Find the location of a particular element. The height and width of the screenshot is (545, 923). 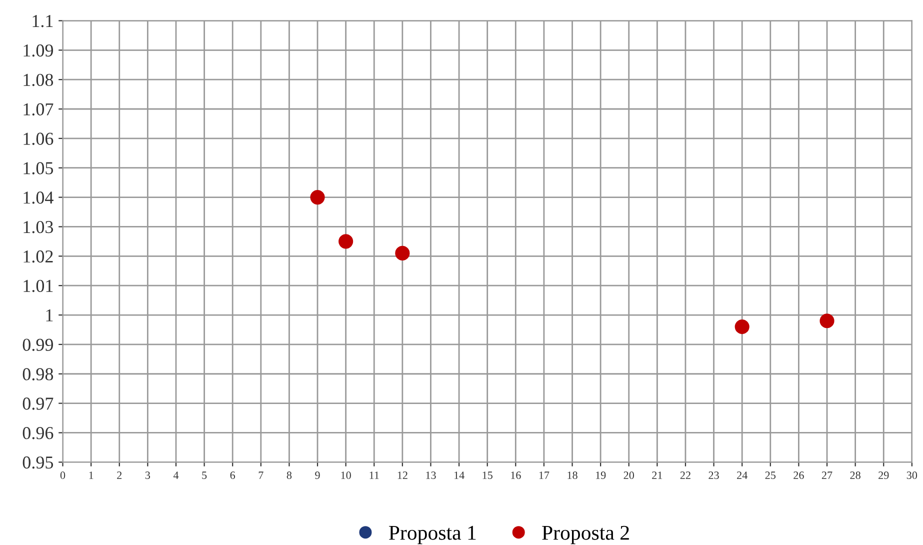

y-tick-label: 1.06 is located at coordinates (39, 138).